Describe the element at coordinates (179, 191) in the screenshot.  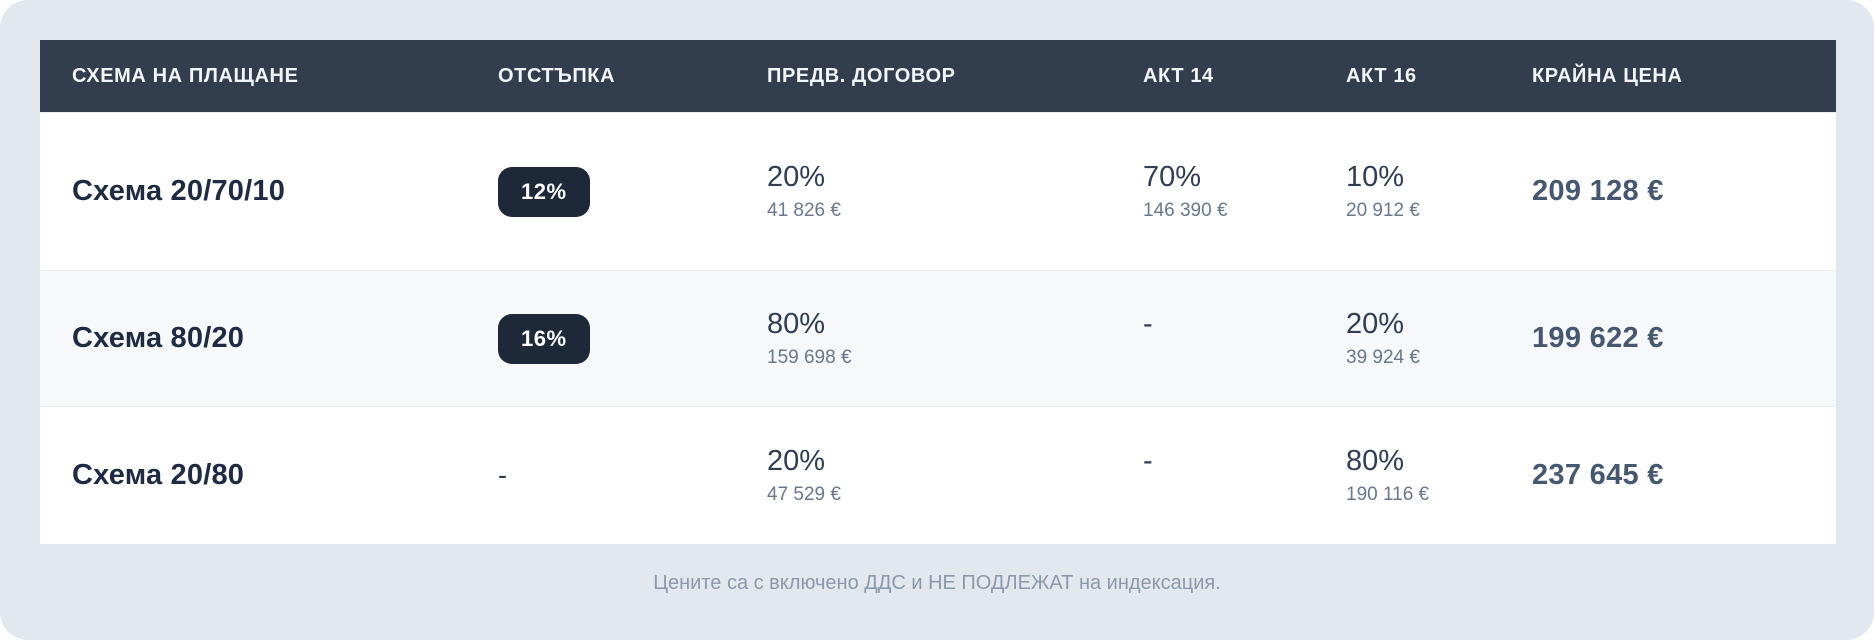
I see `scheme-name: Схема 20/70/10` at that location.